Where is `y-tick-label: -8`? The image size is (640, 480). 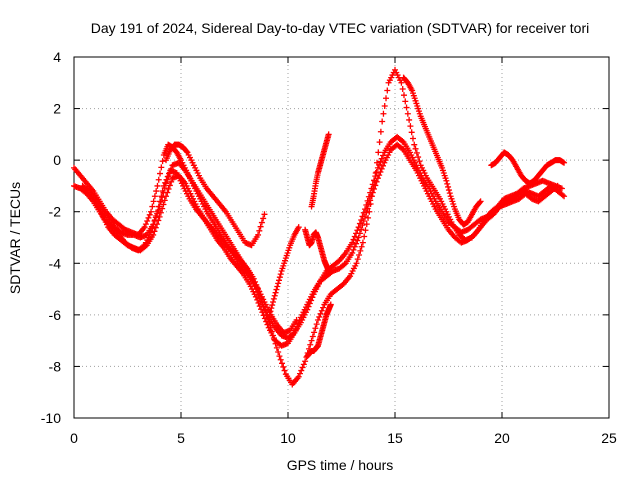
y-tick-label: -8 is located at coordinates (55, 366).